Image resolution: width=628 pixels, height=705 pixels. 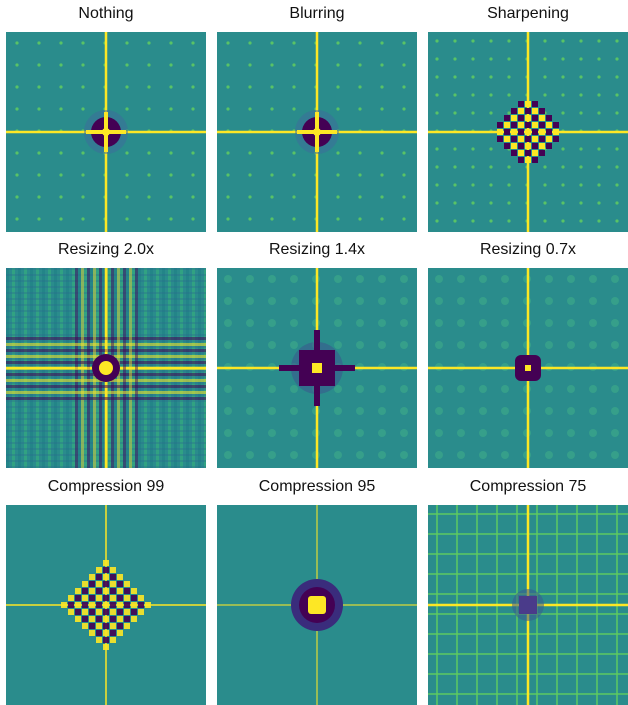 What do you see at coordinates (317, 486) in the screenshot?
I see `panel-title: Compression 95` at bounding box center [317, 486].